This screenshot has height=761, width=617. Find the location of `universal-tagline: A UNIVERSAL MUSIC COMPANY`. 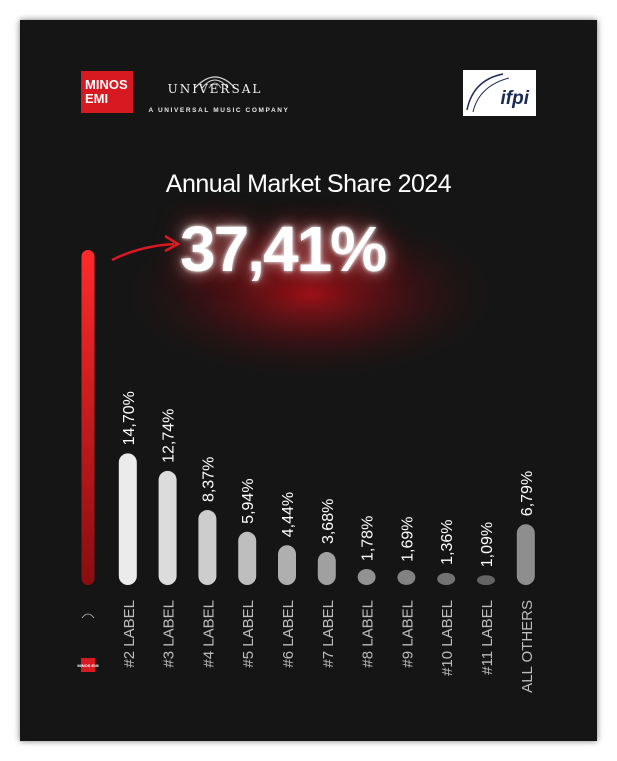

universal-tagline: A UNIVERSAL MUSIC COMPANY is located at coordinates (219, 110).